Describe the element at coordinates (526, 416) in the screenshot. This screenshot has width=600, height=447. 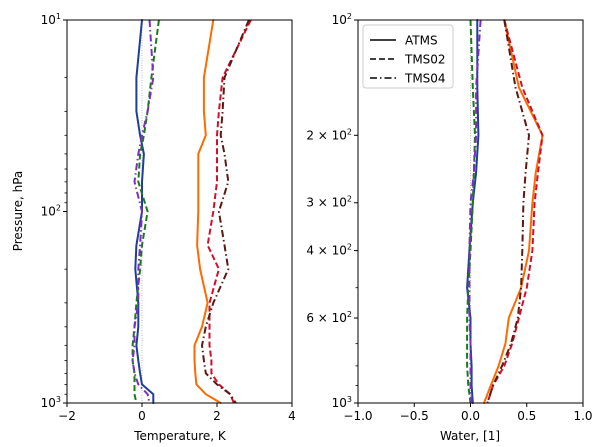
I see `x-tick-label: 0.5` at that location.